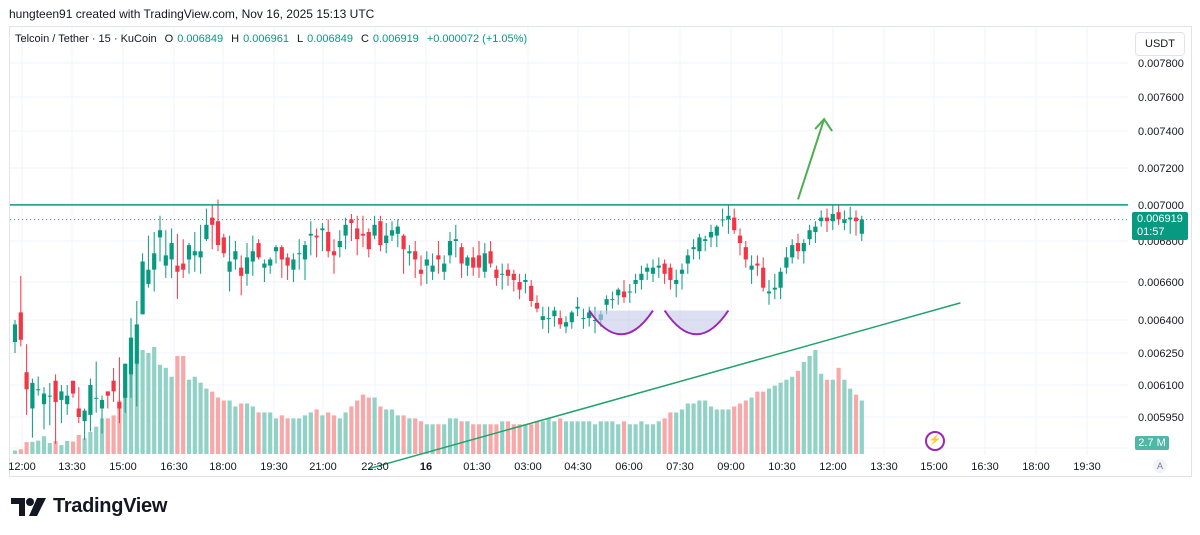 The height and width of the screenshot is (535, 1200). What do you see at coordinates (811, 159) in the screenshot?
I see `projection-arrow` at bounding box center [811, 159].